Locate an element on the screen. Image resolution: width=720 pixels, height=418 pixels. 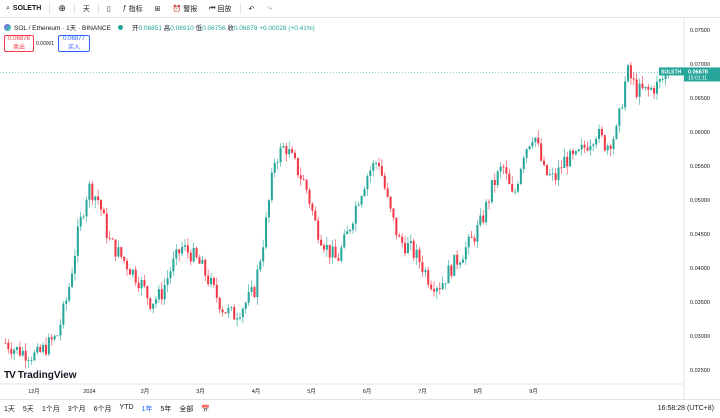
symbol-search: ⌕ SOLETH is located at coordinates (23, 8).